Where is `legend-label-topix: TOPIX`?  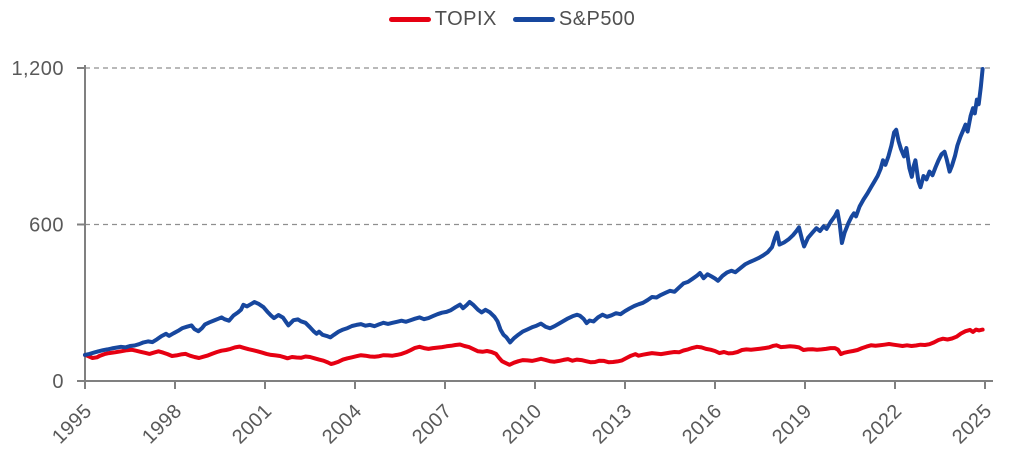
legend-label-topix: TOPIX is located at coordinates (465, 19).